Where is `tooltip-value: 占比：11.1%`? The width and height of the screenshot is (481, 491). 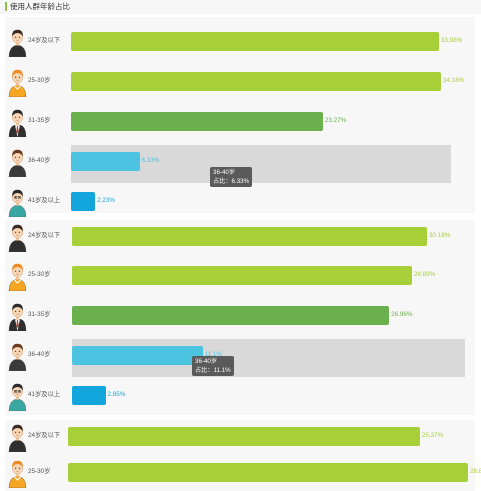 tooltip-value: 占比：11.1% is located at coordinates (213, 370).